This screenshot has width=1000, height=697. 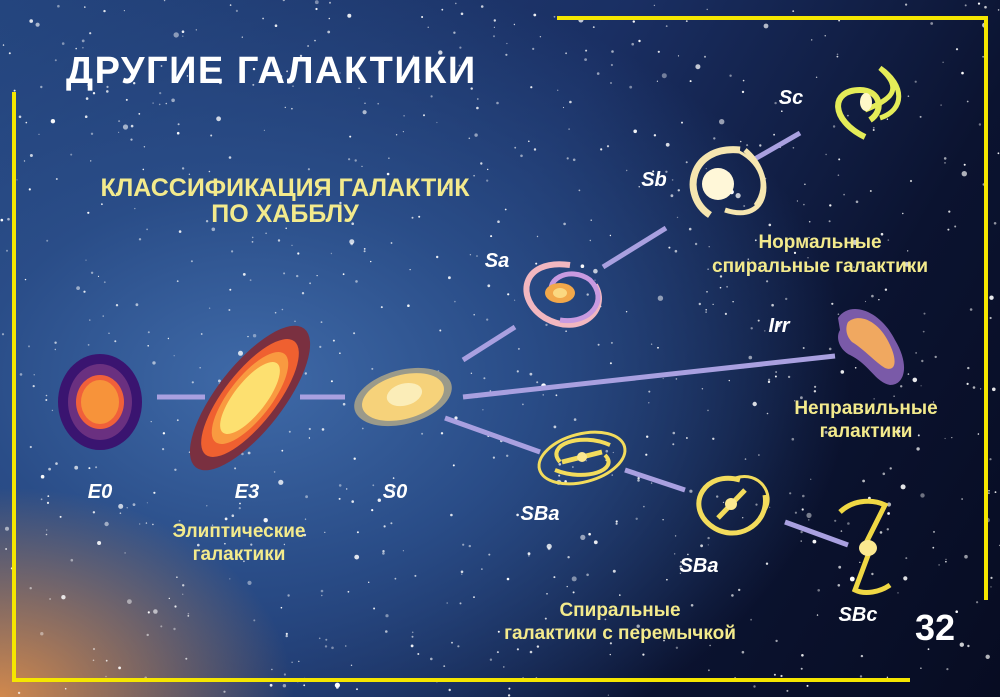 I want to click on caption-elliptical-2: галактики, so click(x=239, y=554).